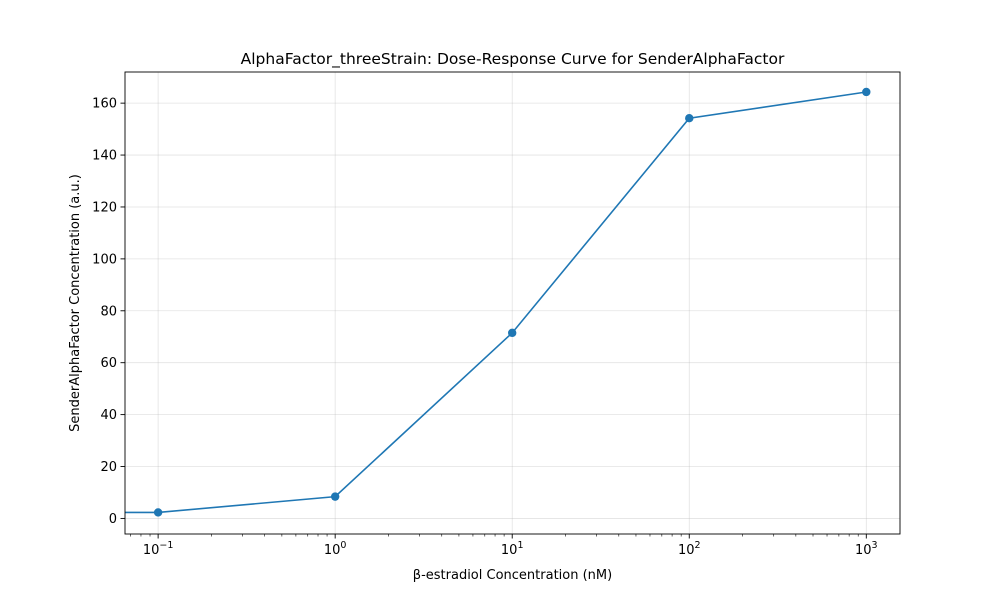  What do you see at coordinates (108, 467) in the screenshot?
I see `y-tick-label: 20` at bounding box center [108, 467].